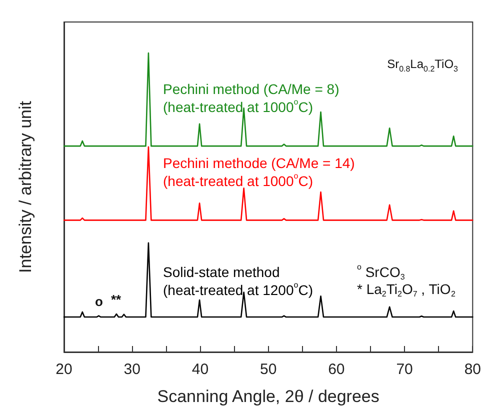  I want to click on x-axis-title: Scanning Angle, 2θ / degrees, so click(268, 396).